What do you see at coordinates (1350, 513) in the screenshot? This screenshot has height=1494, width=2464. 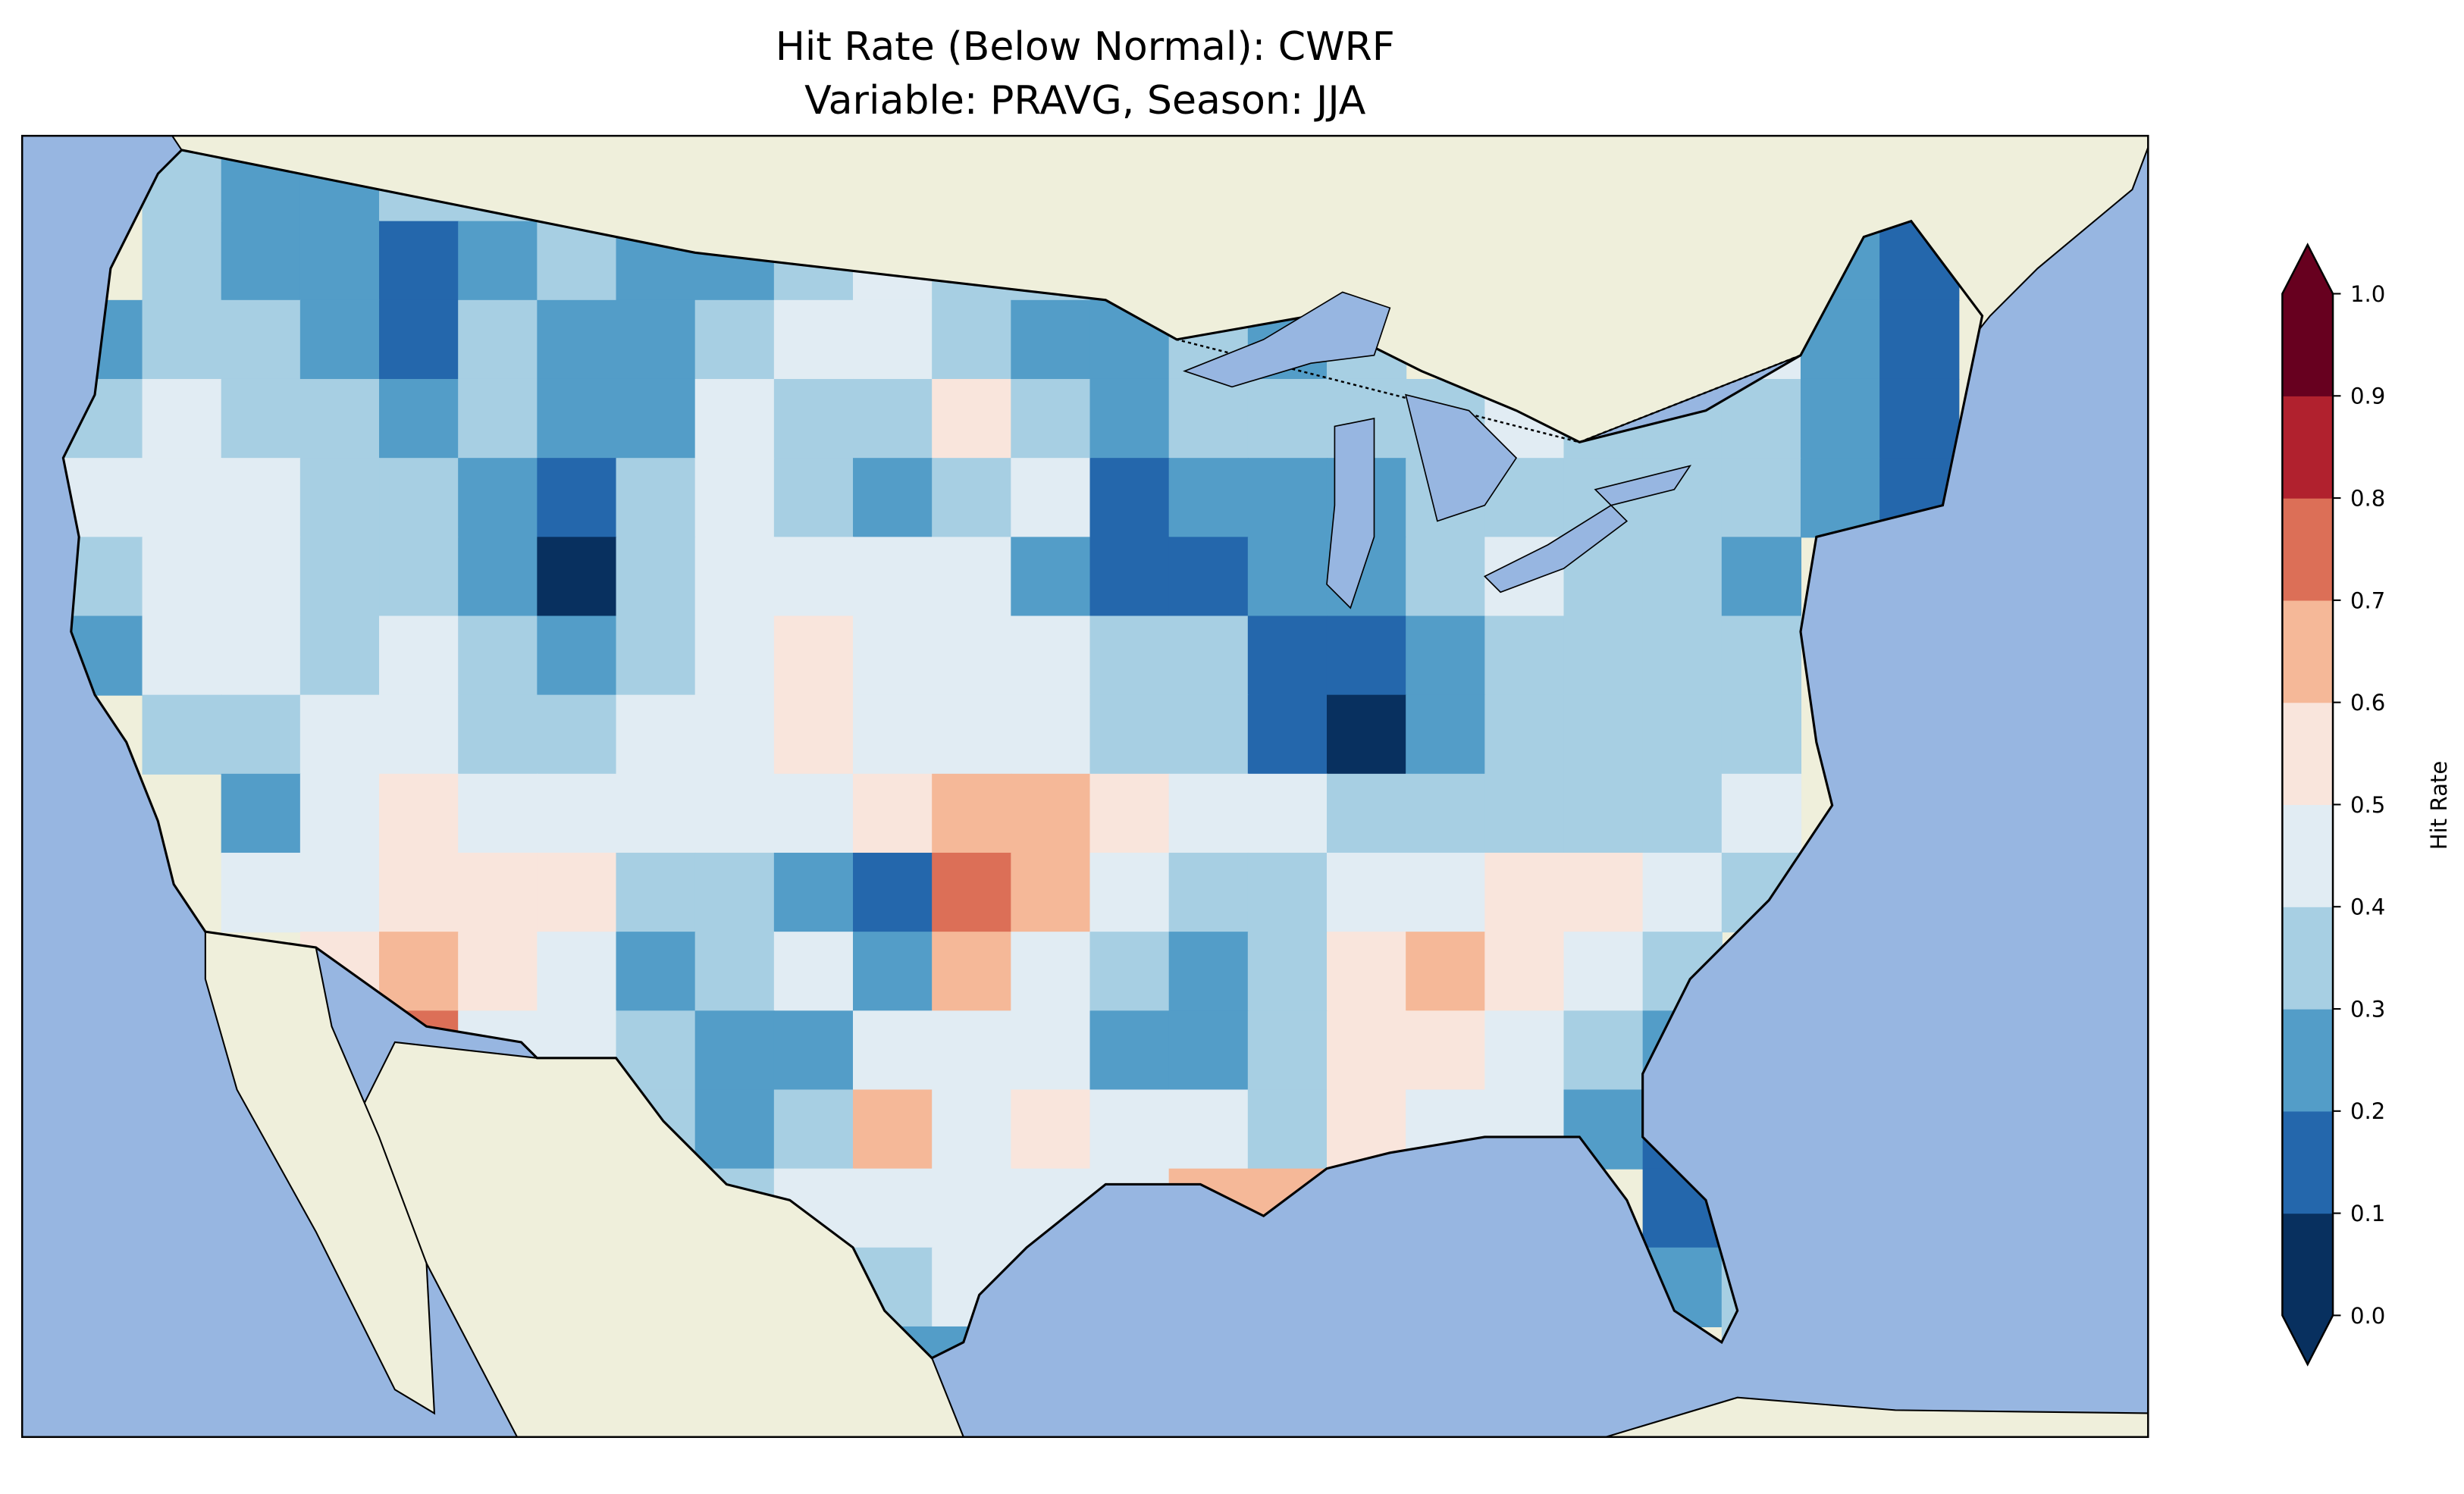 I see `lake-michigan` at bounding box center [1350, 513].